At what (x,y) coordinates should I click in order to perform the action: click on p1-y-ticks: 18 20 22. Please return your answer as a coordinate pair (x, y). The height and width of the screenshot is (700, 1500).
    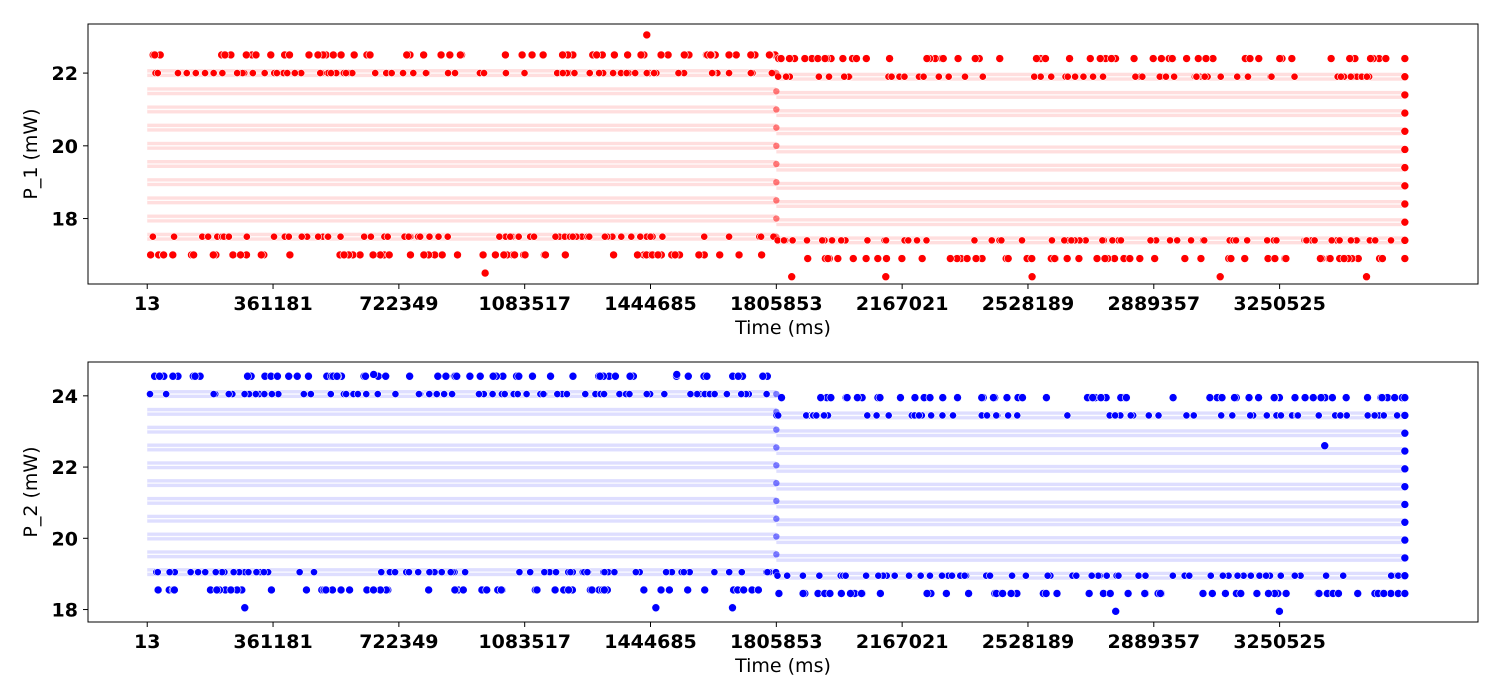
    Looking at the image, I should click on (70, 147).